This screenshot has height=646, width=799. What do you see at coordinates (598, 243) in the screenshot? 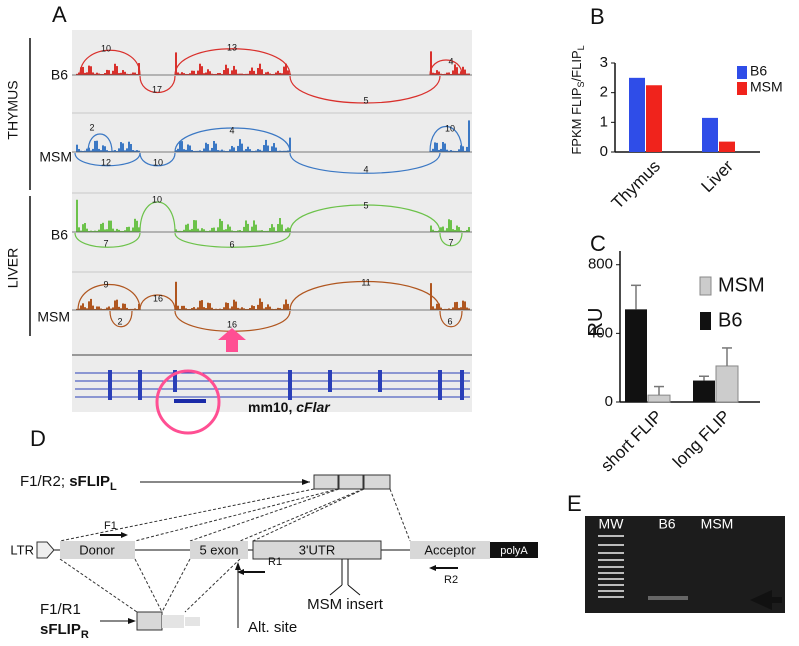
I see `panel-label: C` at bounding box center [598, 243].